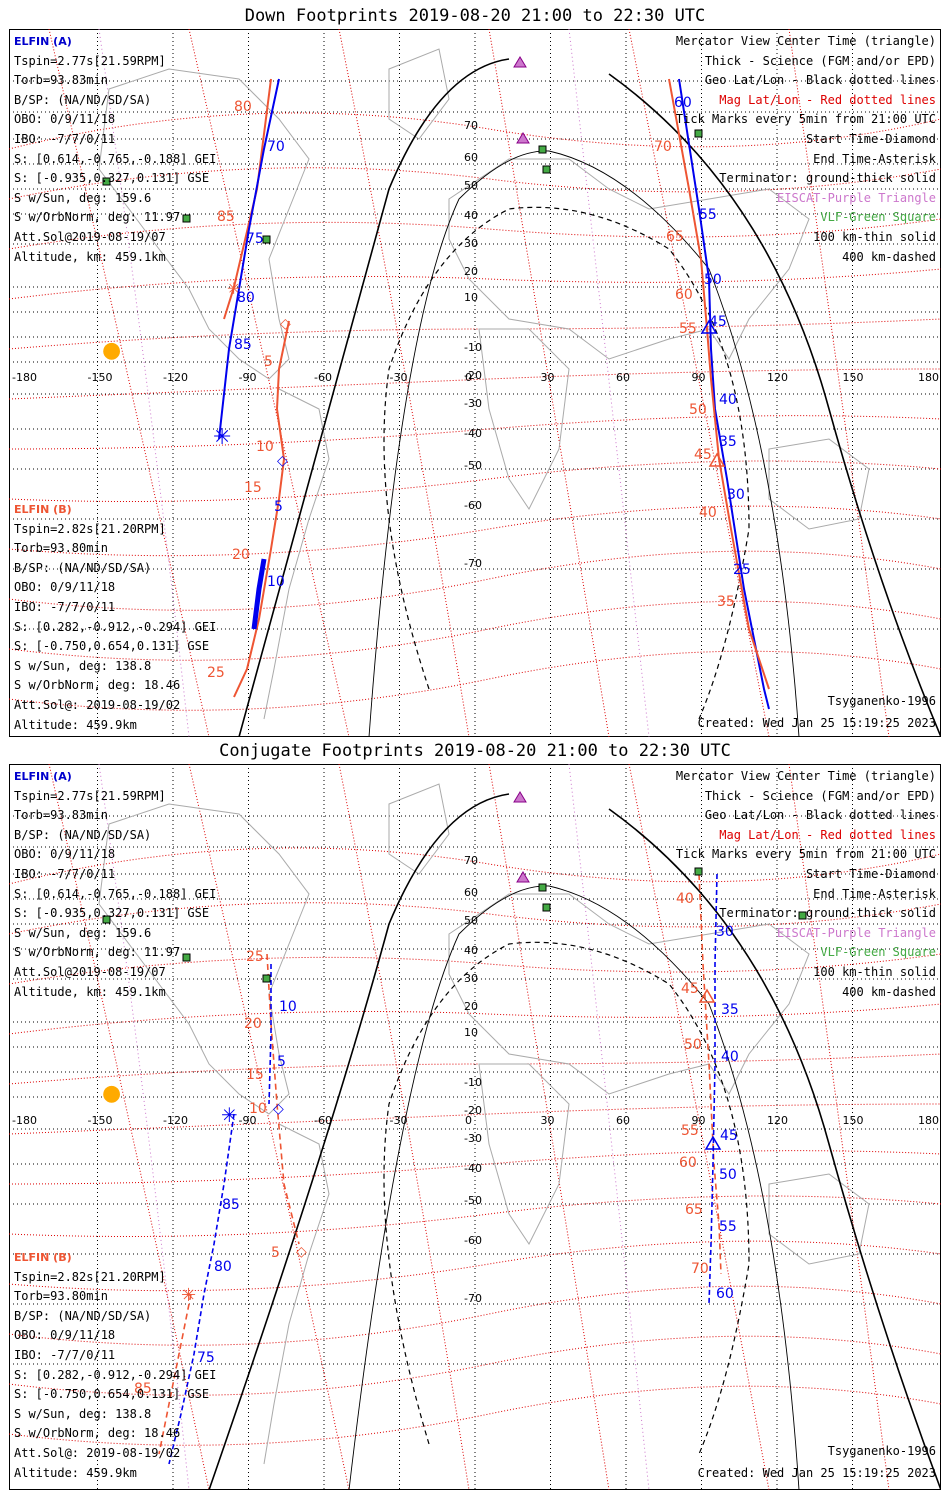 The width and height of the screenshot is (950, 1500). Describe the element at coordinates (253, 488) in the screenshot. I see `tick-label-b: 15` at that location.